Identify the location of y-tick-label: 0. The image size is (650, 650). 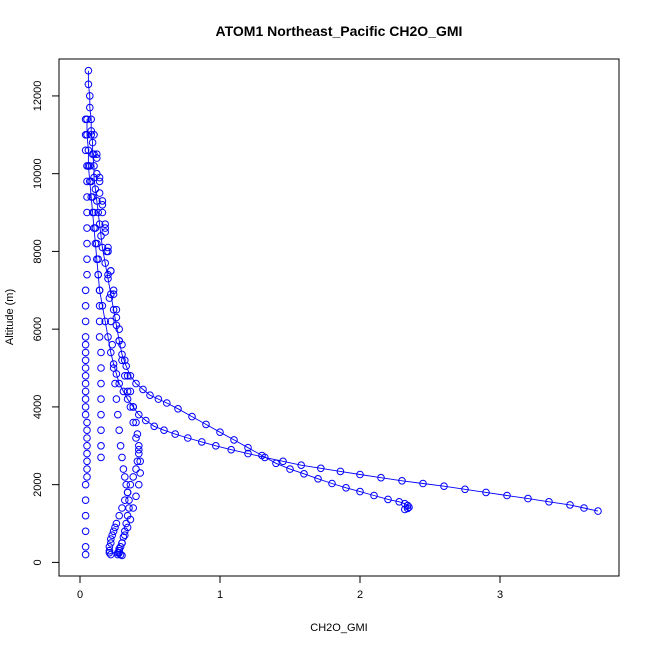
(38, 562).